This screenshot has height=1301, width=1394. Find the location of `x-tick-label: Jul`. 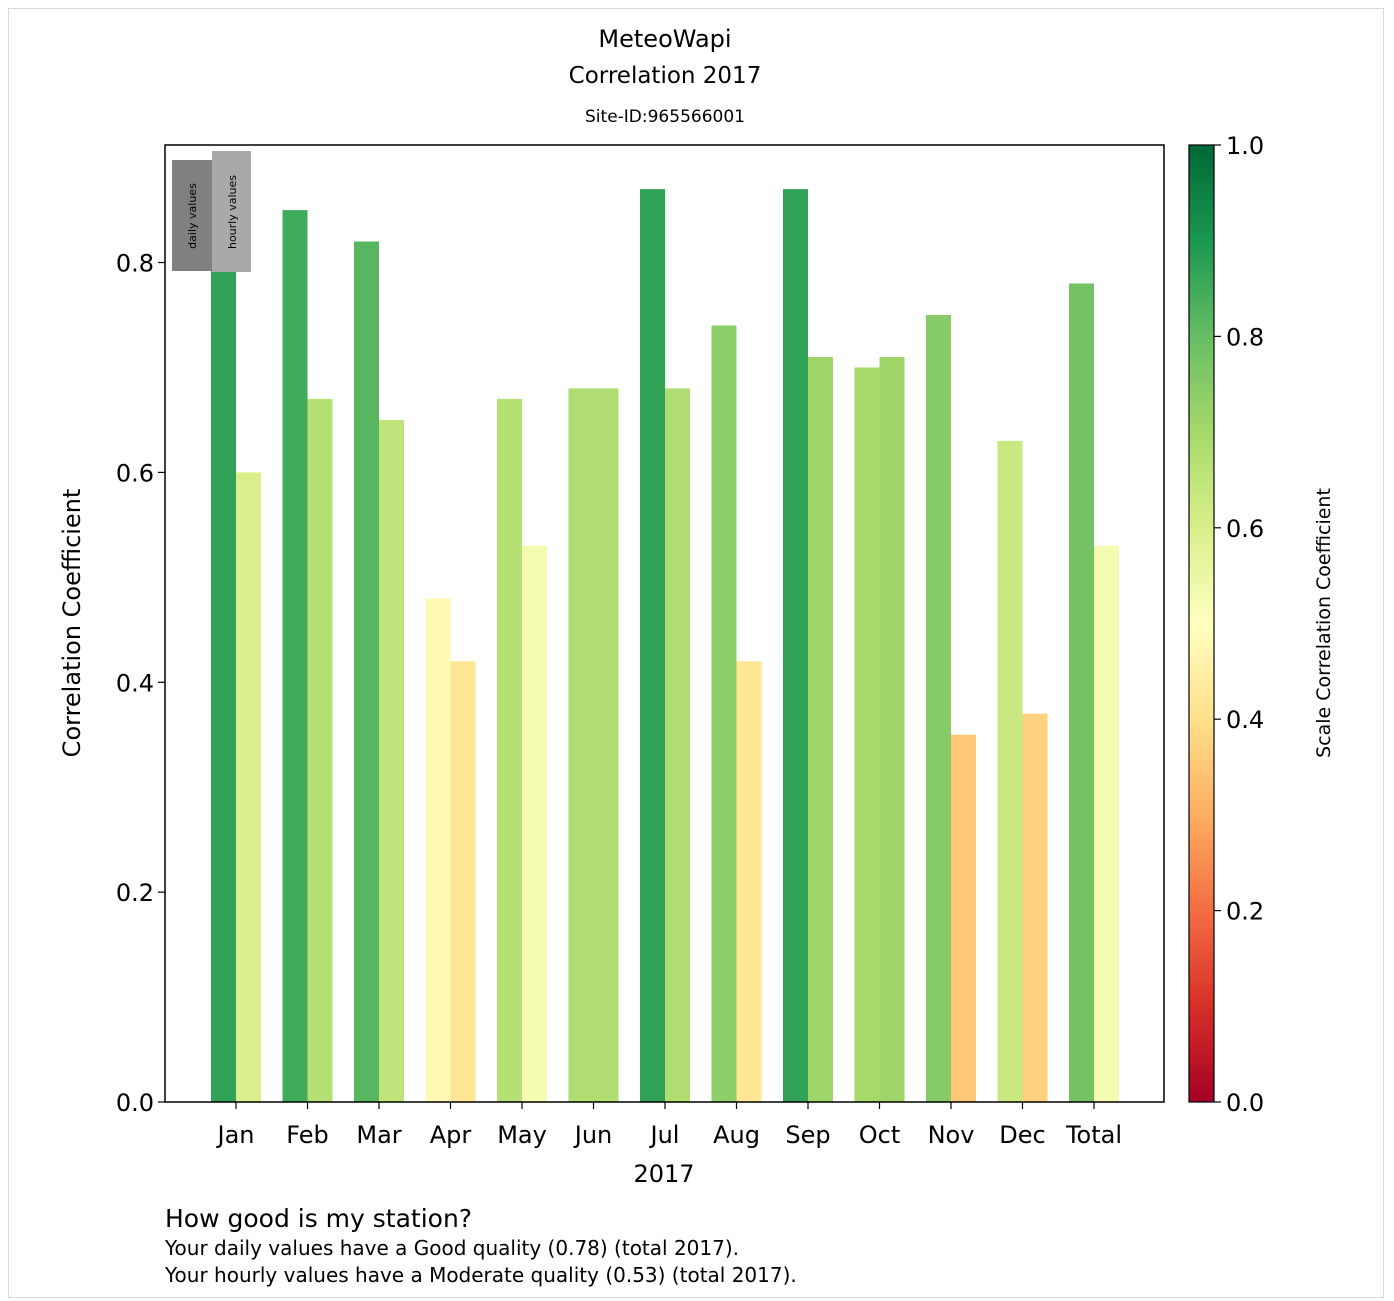

x-tick-label: Jul is located at coordinates (664, 1135).